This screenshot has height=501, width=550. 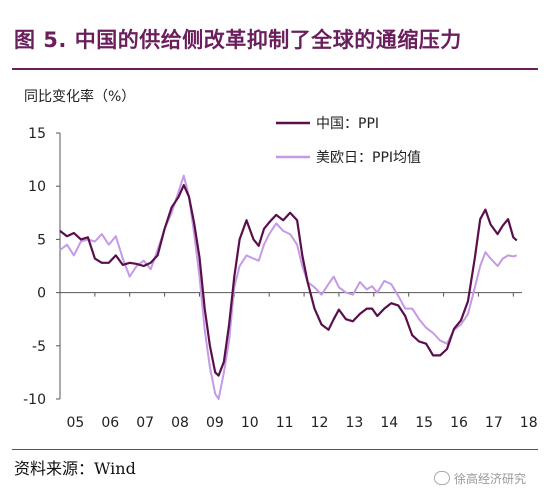 What do you see at coordinates (80, 97) in the screenshot?
I see `y-axis-unit-label: 同比变化率（%）` at bounding box center [80, 97].